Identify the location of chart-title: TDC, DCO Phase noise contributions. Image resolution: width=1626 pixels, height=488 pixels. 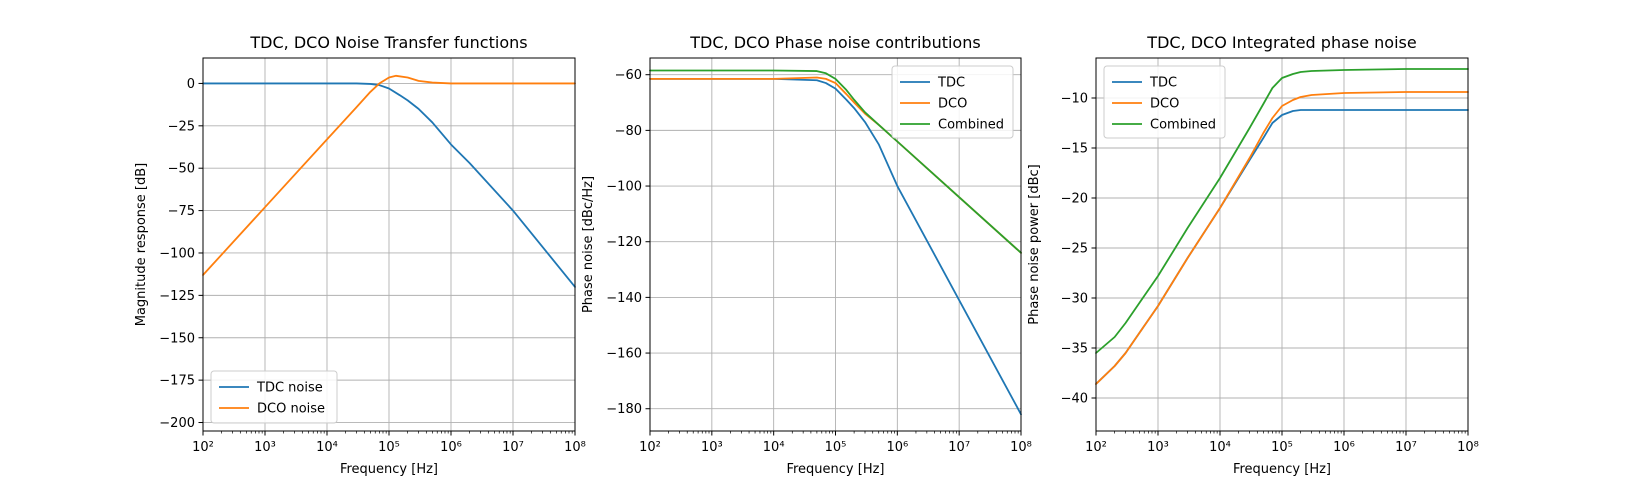
(834, 42).